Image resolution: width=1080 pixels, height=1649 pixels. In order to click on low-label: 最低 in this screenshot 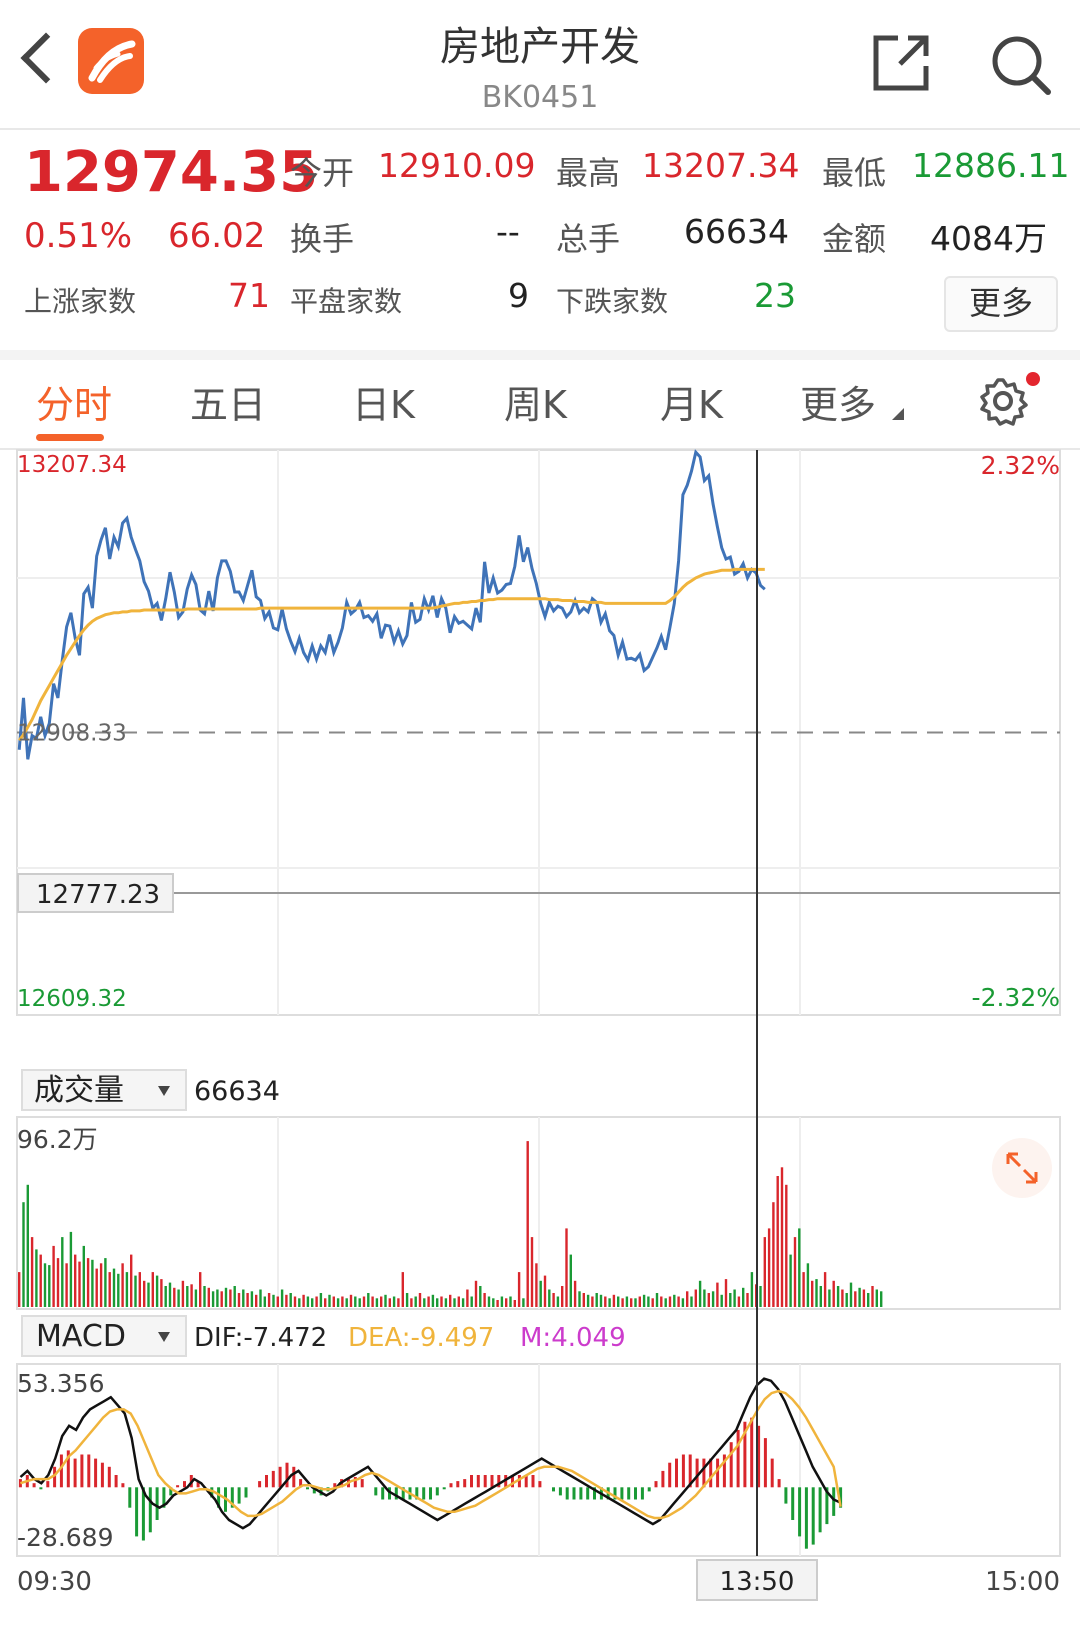, I will do `click(854, 173)`.